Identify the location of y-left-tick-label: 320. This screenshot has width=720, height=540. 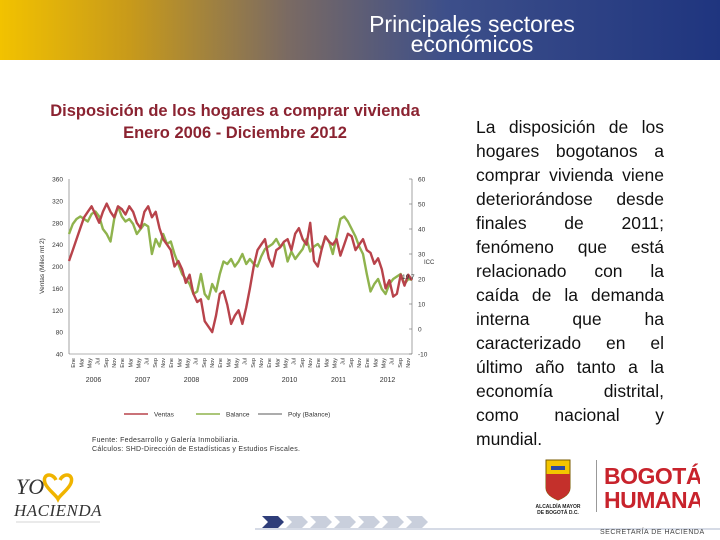
(57, 201).